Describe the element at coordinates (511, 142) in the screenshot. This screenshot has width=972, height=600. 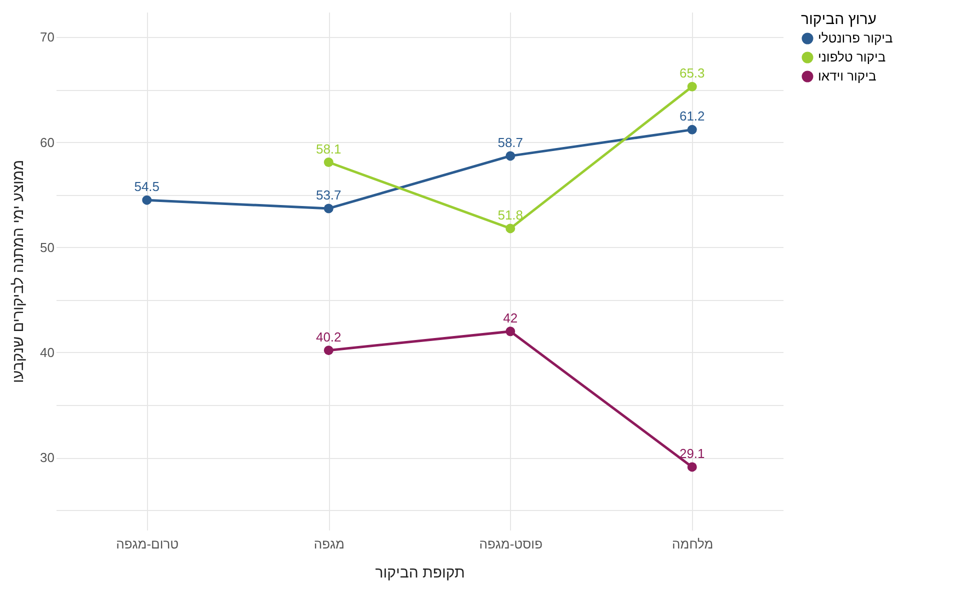
I see `data-label: 58.7` at that location.